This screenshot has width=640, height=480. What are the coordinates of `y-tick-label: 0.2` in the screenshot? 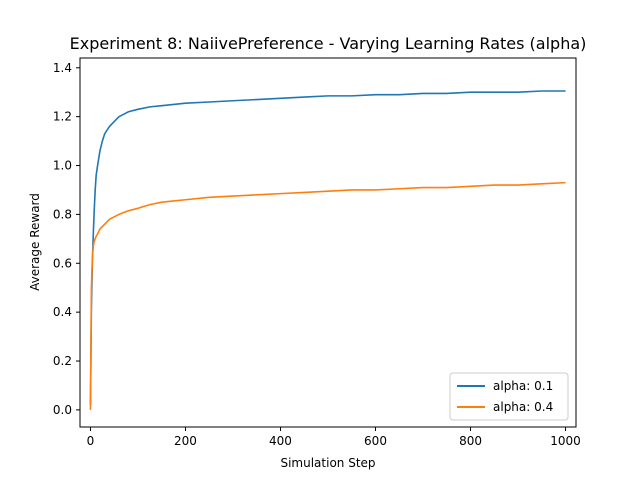 It's located at (62, 361).